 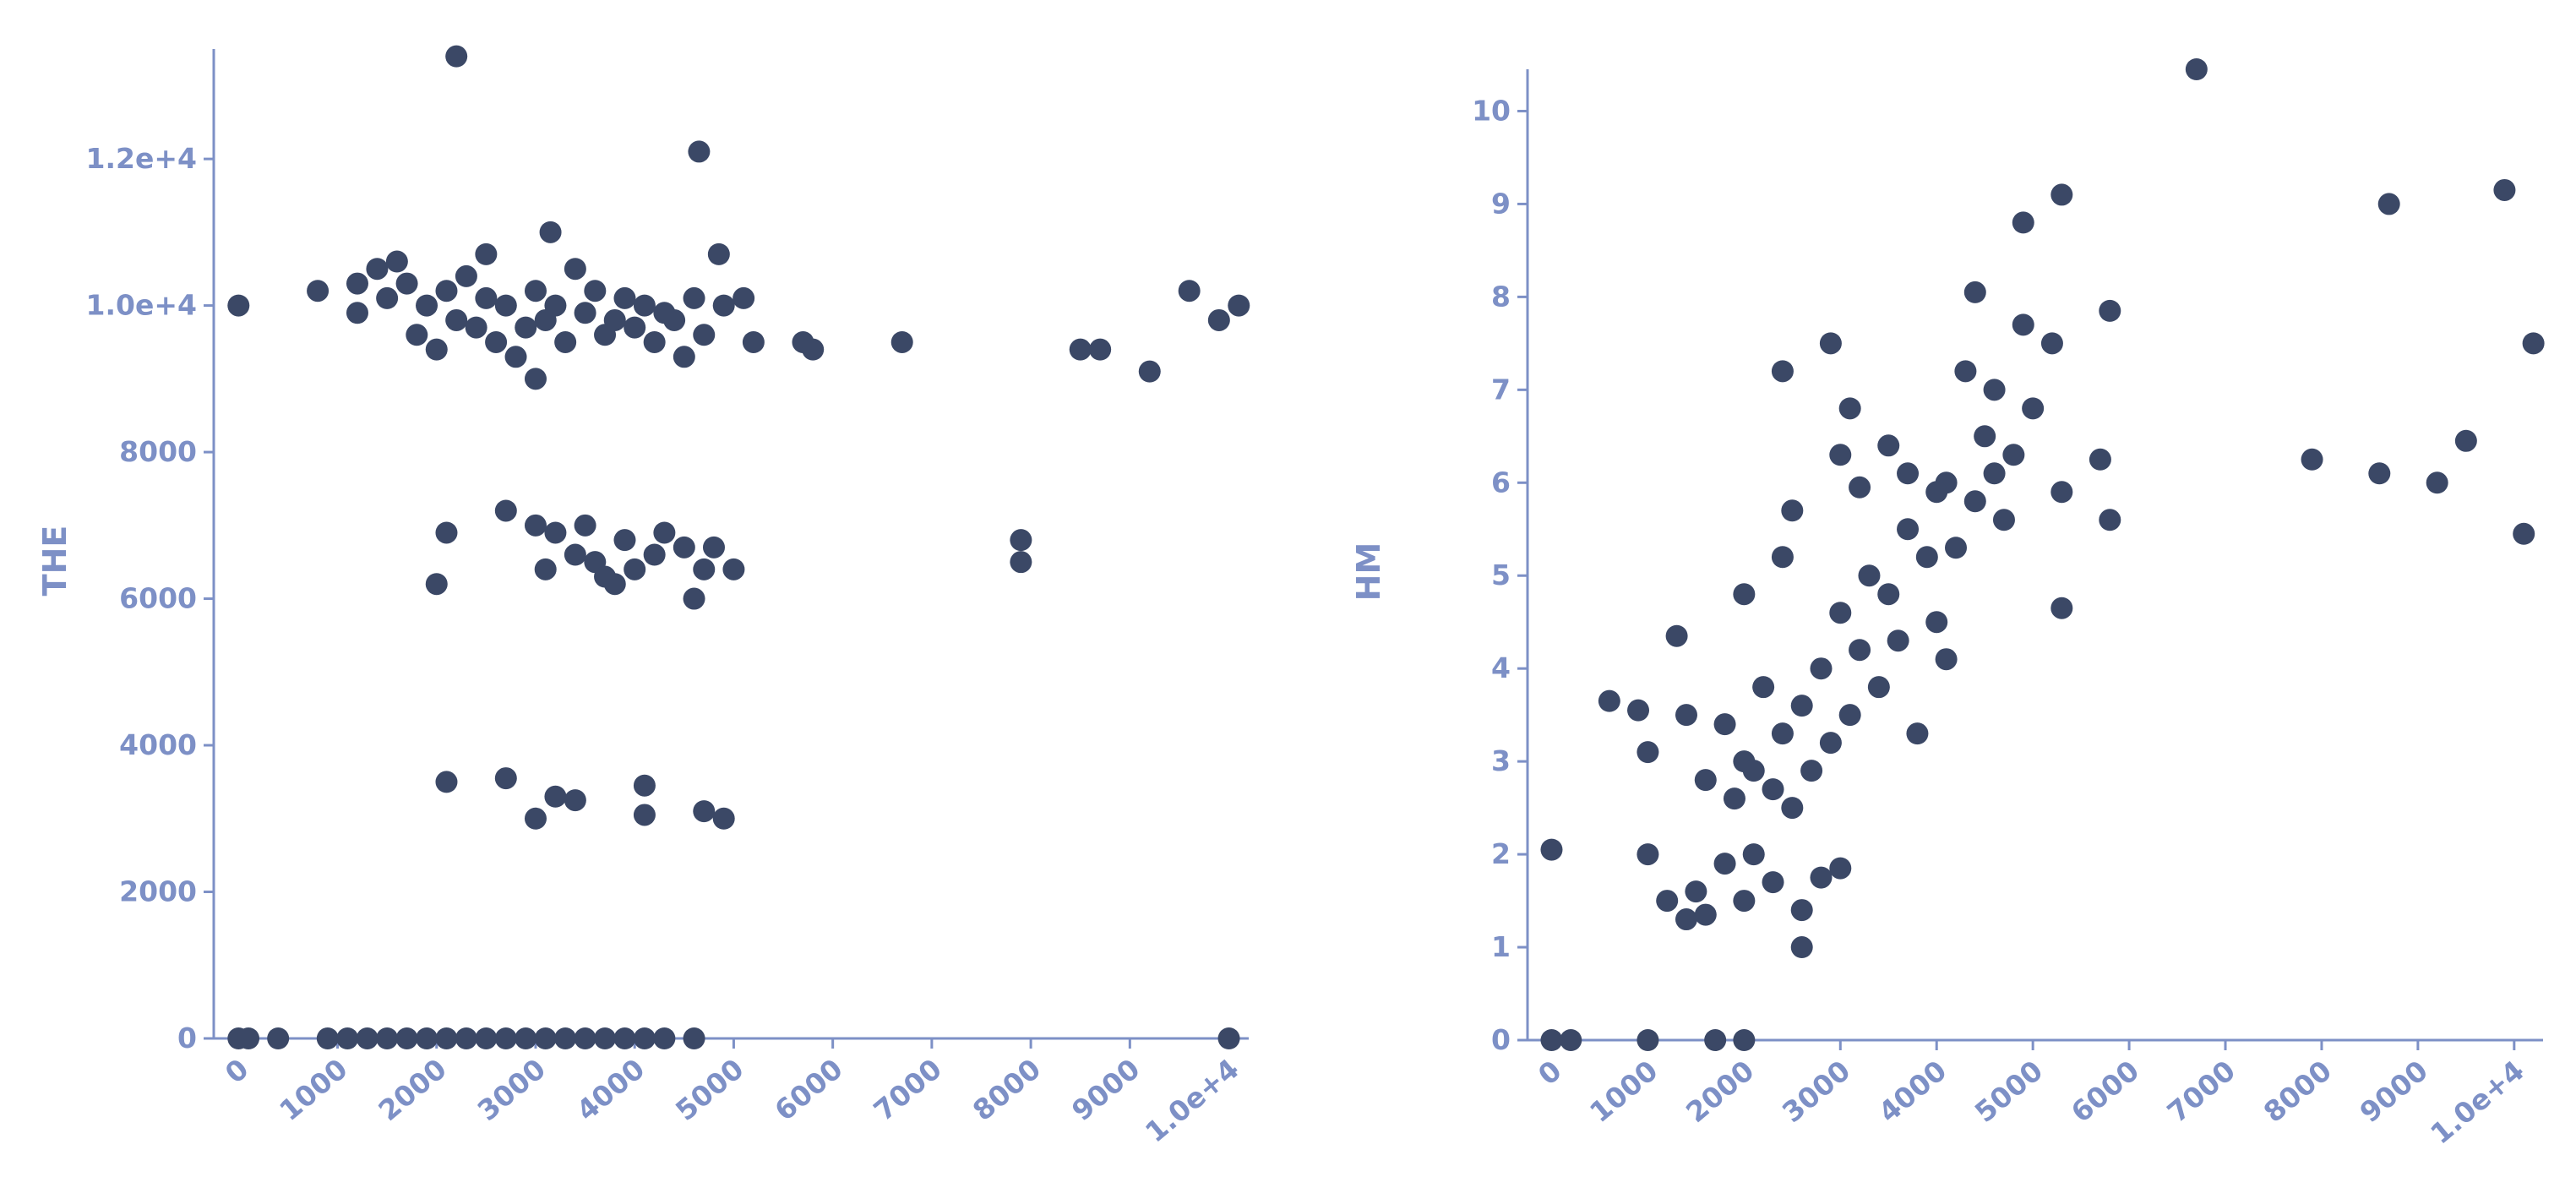 What do you see at coordinates (1501, 760) in the screenshot?
I see `y-tick-label: 3` at bounding box center [1501, 760].